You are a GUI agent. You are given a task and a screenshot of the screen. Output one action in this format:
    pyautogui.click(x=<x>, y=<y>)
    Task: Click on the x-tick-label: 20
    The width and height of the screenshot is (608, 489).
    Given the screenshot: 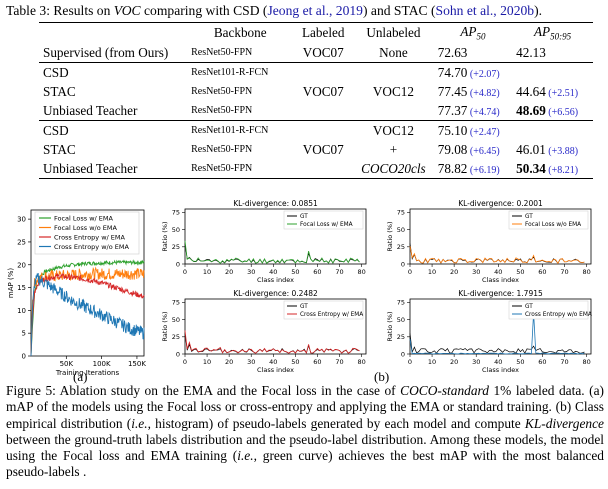 What is the action you would take?
    pyautogui.click(x=454, y=362)
    